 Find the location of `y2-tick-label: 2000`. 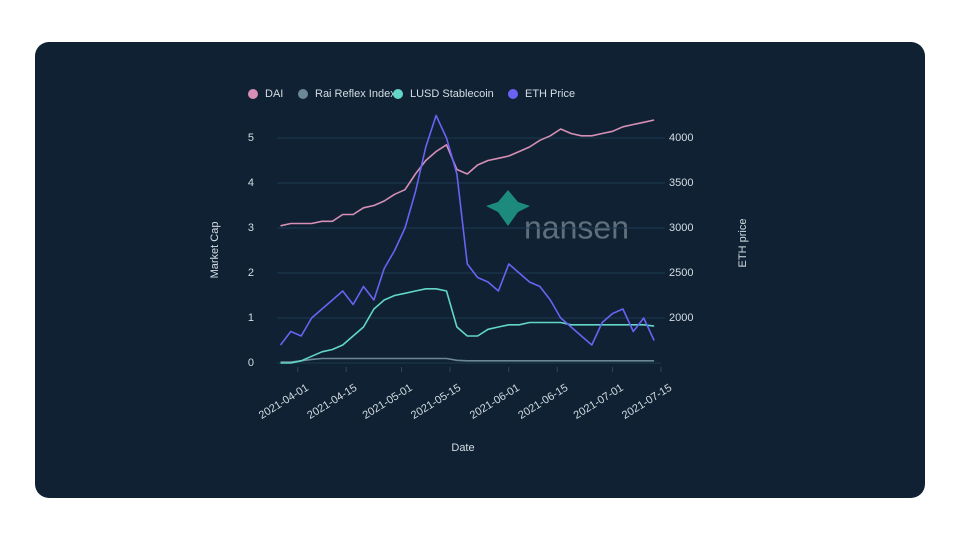

y2-tick-label: 2000 is located at coordinates (681, 318).